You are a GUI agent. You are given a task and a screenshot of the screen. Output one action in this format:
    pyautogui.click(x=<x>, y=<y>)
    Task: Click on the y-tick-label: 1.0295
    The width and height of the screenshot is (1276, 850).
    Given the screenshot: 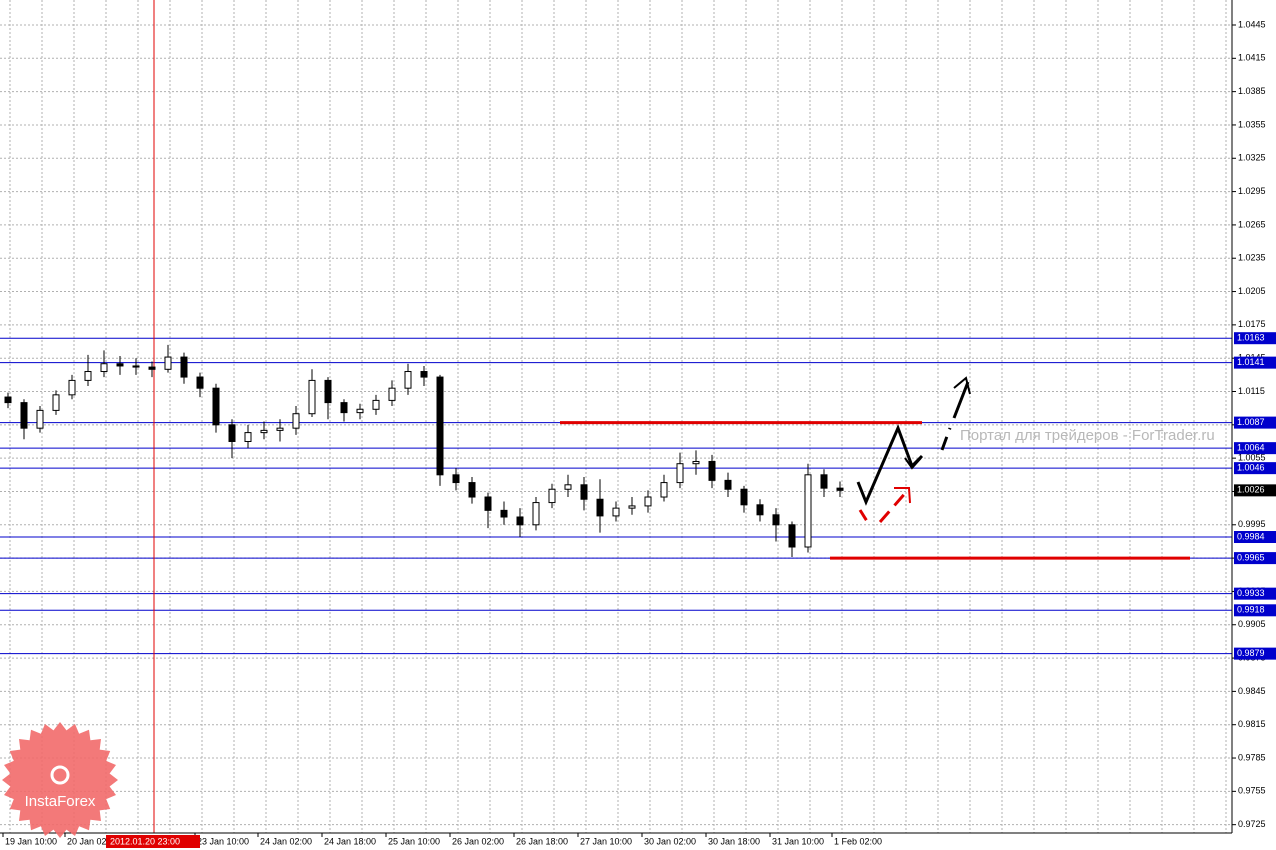 What is the action you would take?
    pyautogui.click(x=1252, y=191)
    